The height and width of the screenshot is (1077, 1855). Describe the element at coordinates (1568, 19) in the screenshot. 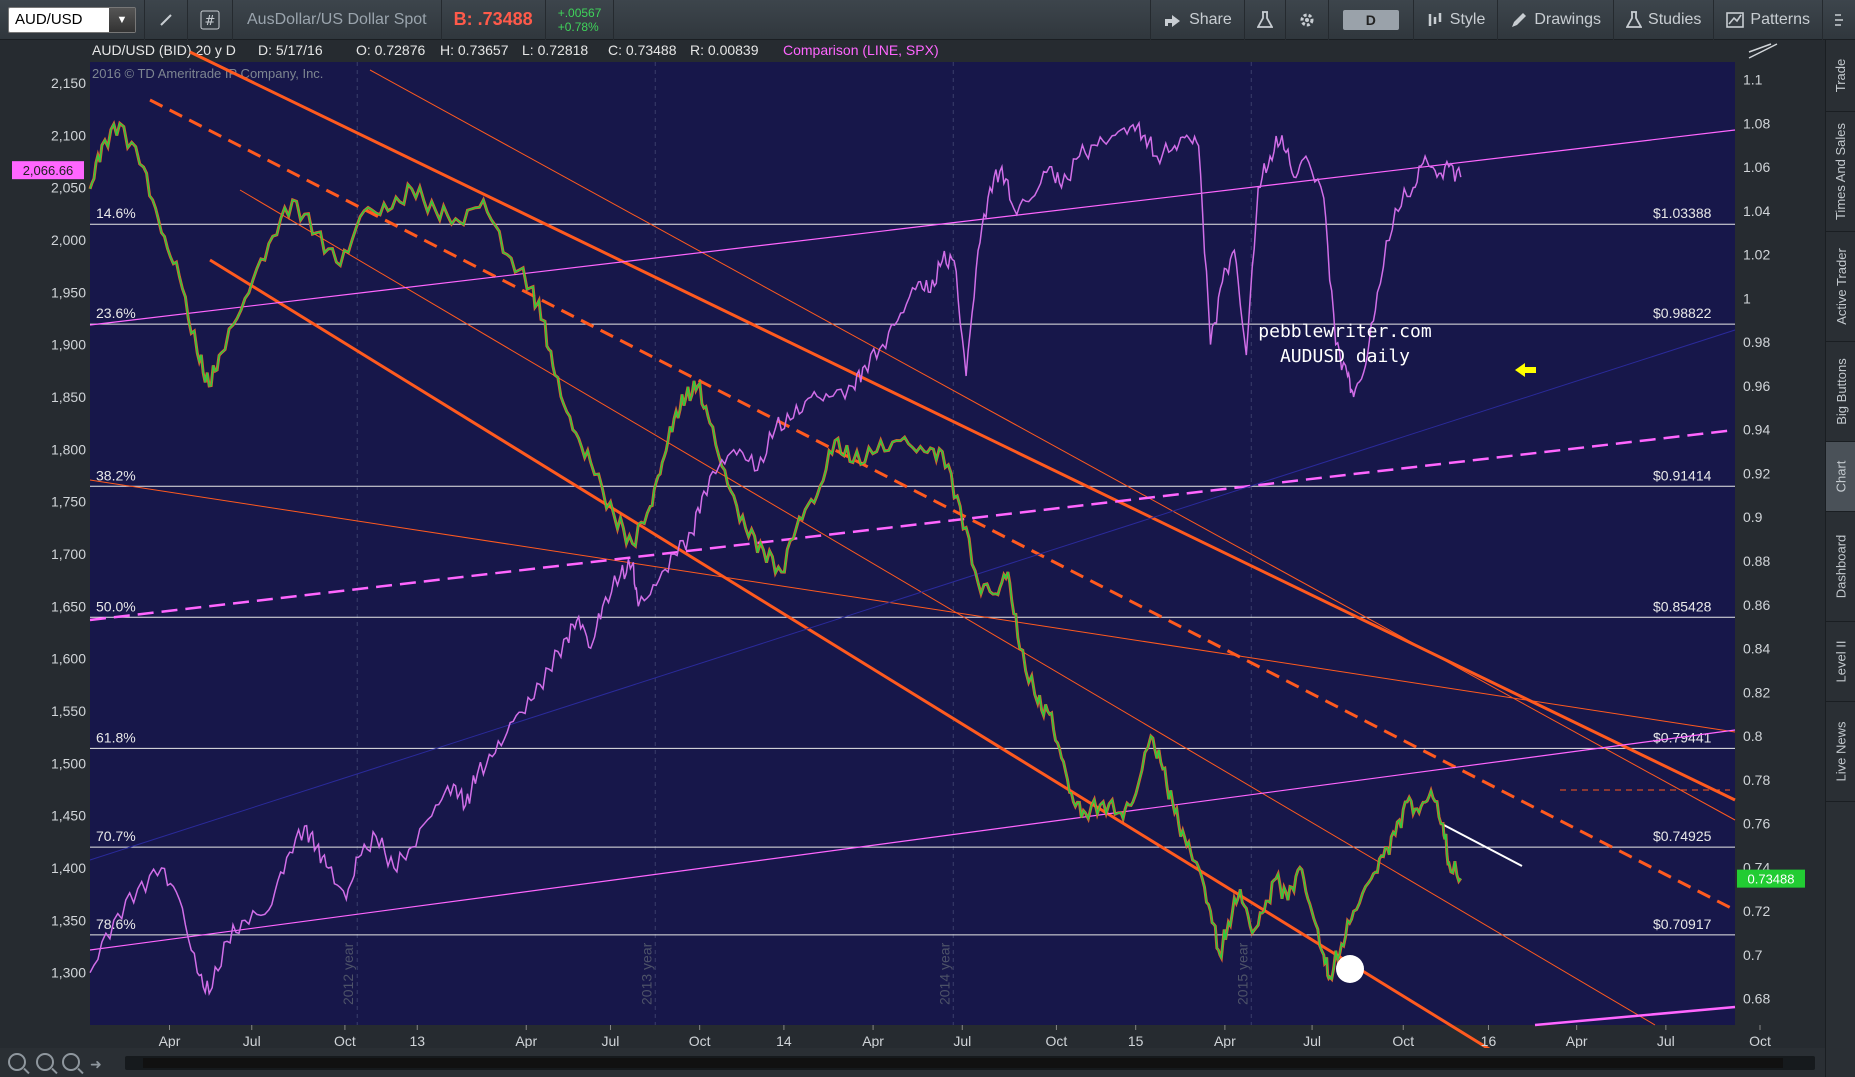

I see `drawings-label: Drawings` at that location.